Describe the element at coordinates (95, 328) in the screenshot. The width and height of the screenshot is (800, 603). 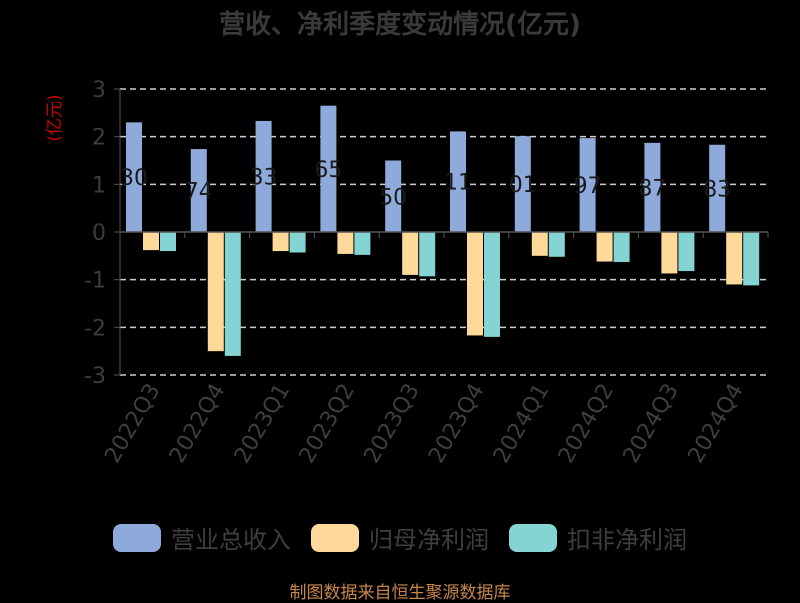
I see `y-tick-label: -2` at that location.